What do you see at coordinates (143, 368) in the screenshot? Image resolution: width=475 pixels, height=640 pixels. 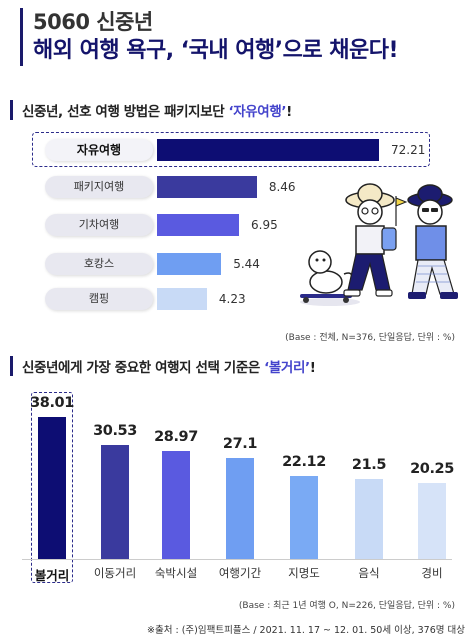 I see `section2-title-prefix: 신중년에게 가장 중요한 여행지 선택 기준은` at bounding box center [143, 368].